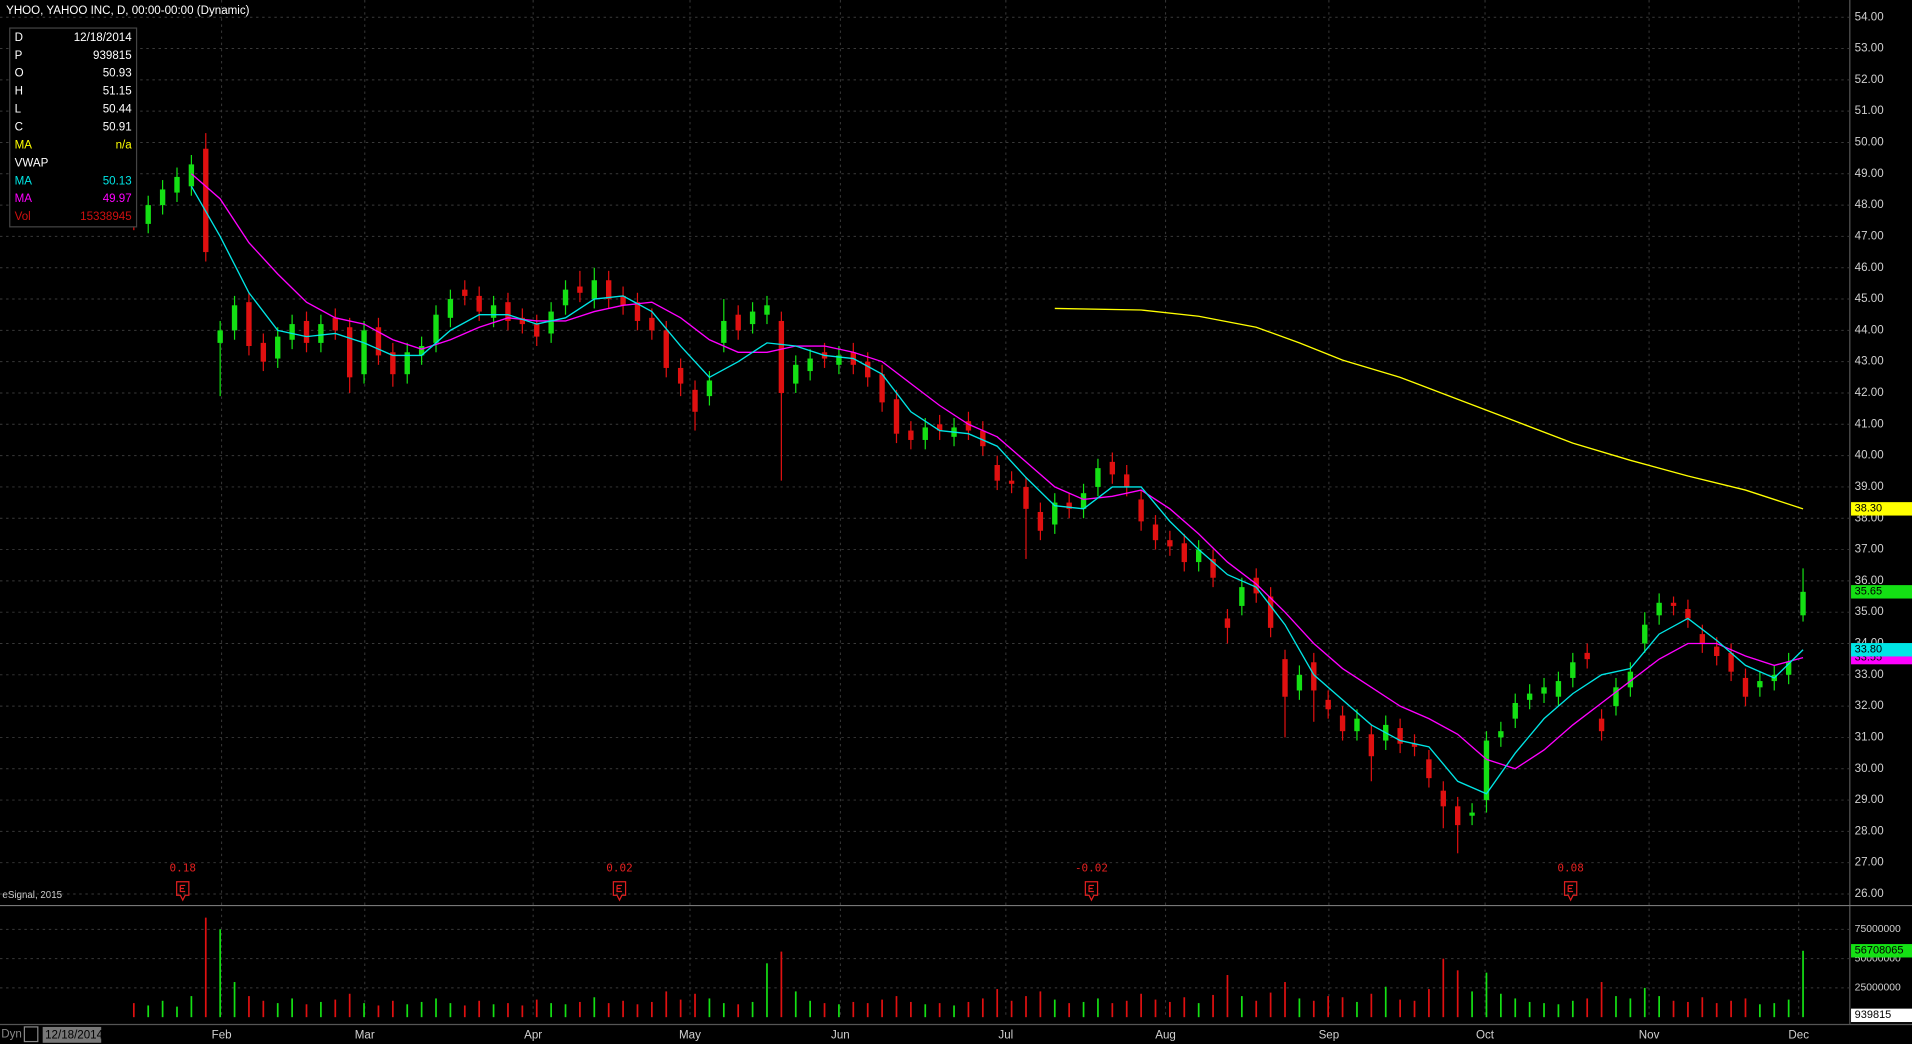  Describe the element at coordinates (1869, 299) in the screenshot. I see `y-tick-label: 45.00` at that location.